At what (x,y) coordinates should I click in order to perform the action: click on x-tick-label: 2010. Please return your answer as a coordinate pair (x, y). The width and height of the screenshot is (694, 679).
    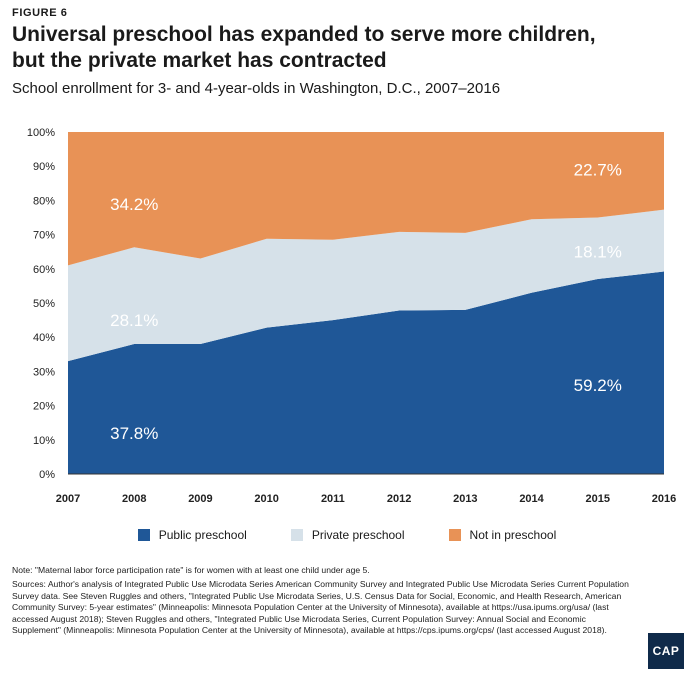
    Looking at the image, I should click on (266, 499).